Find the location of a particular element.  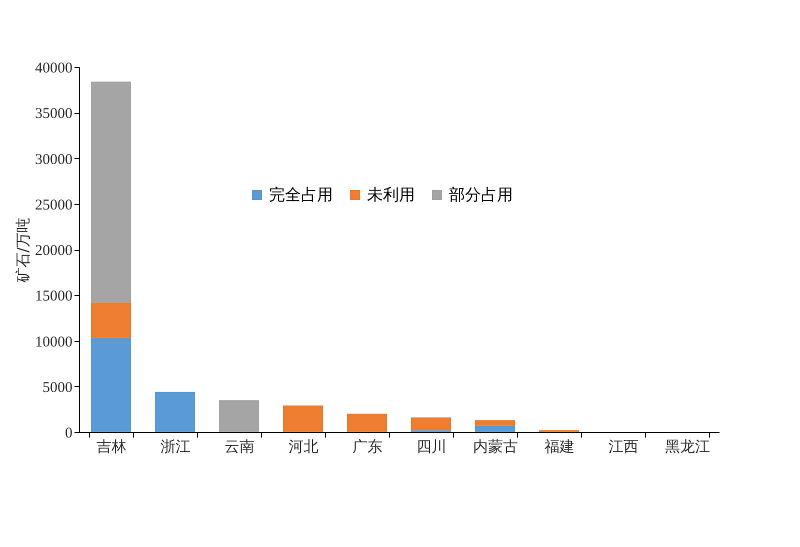

x-tick-label: 吉林 is located at coordinates (111, 447).